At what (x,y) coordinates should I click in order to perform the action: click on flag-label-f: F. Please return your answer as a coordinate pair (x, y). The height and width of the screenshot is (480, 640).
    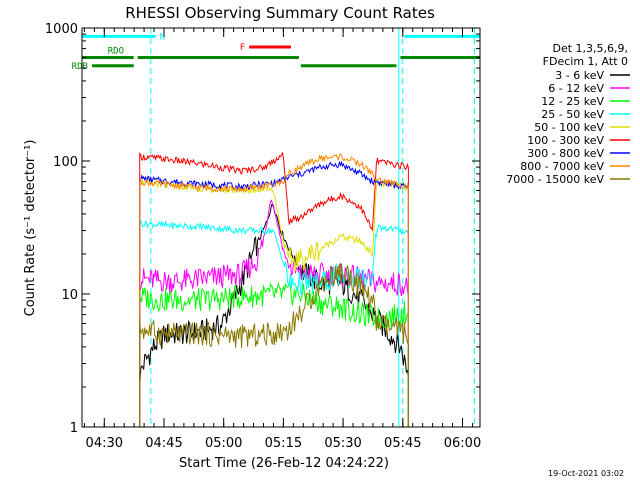
    Looking at the image, I should click on (242, 48).